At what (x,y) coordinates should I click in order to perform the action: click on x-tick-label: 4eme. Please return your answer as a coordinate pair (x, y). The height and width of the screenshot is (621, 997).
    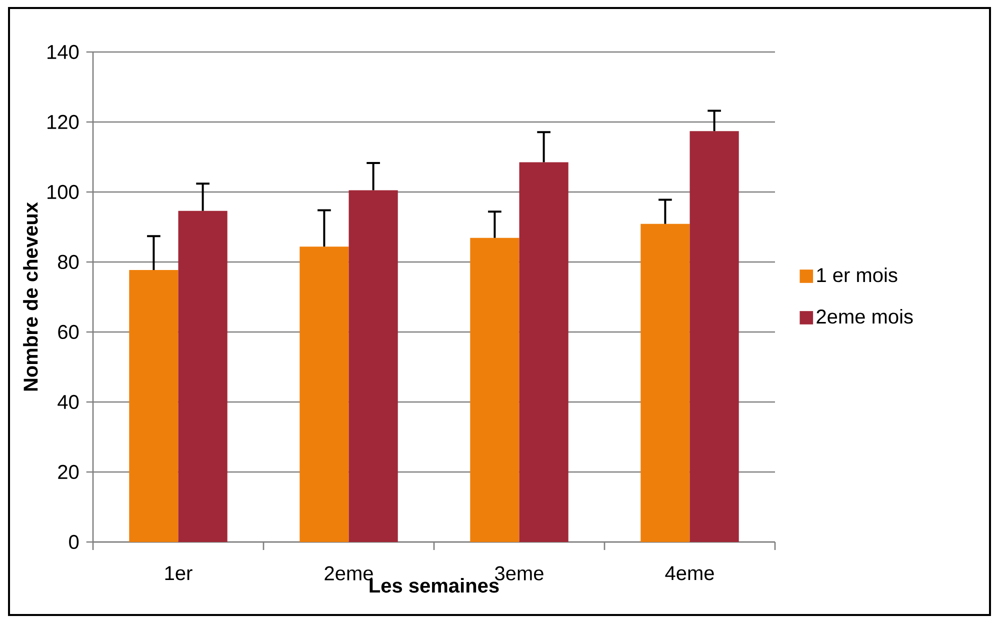
    Looking at the image, I should click on (689, 573).